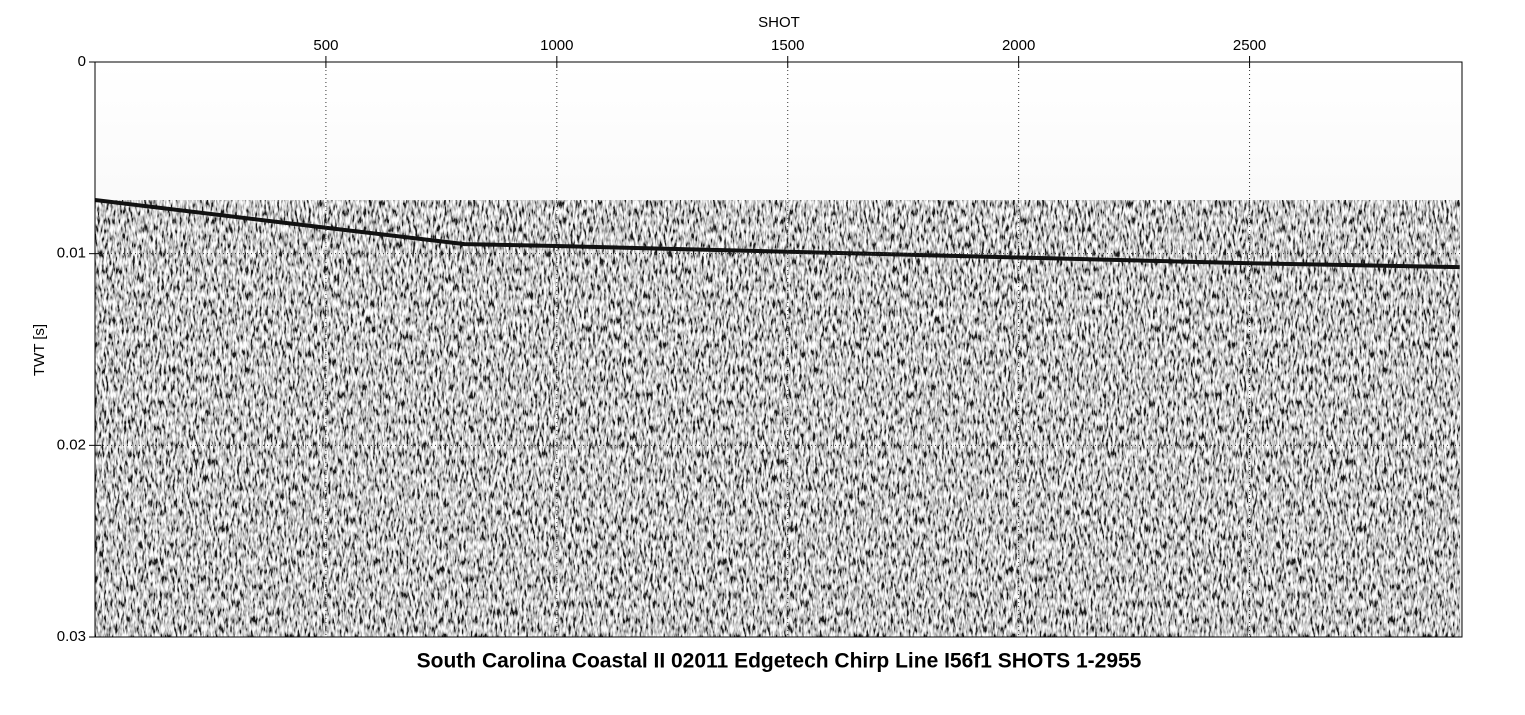 This screenshot has width=1525, height=715. Describe the element at coordinates (71, 444) in the screenshot. I see `y-tick-label: 0.02` at that location.